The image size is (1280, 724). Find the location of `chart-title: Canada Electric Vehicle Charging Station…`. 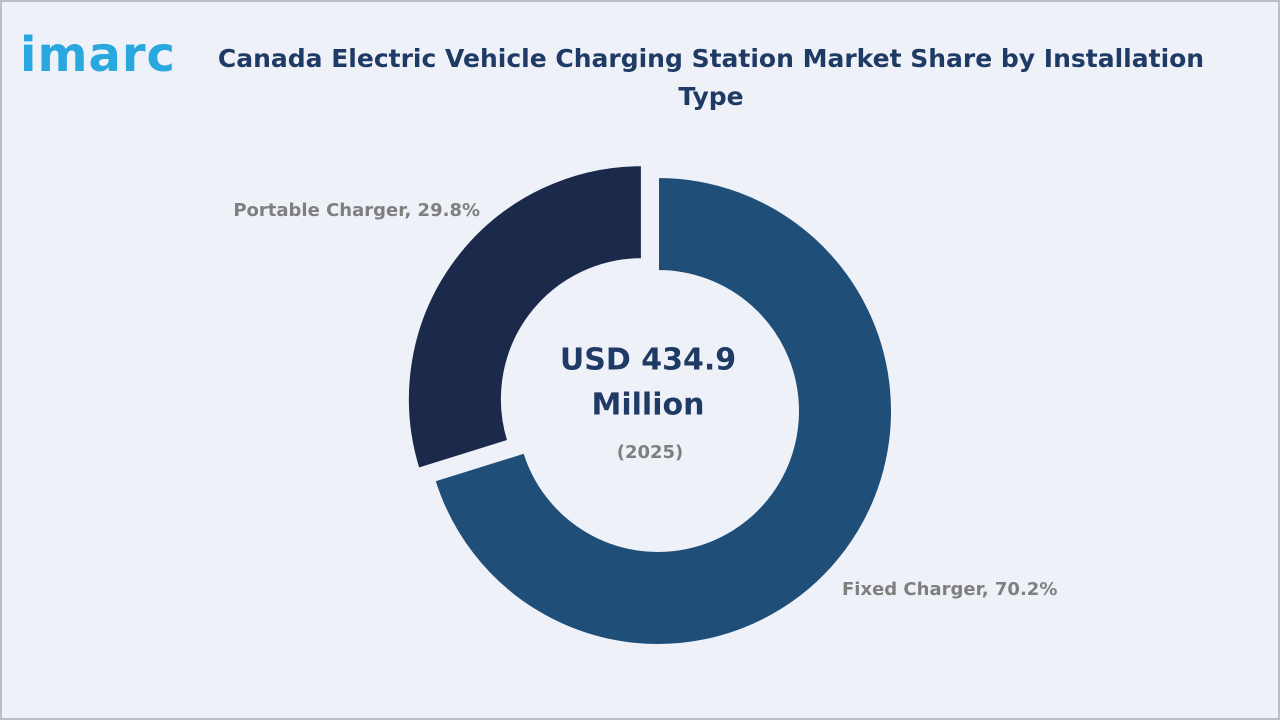

chart-title: Canada Electric Vehicle Charging Station… is located at coordinates (711, 77).